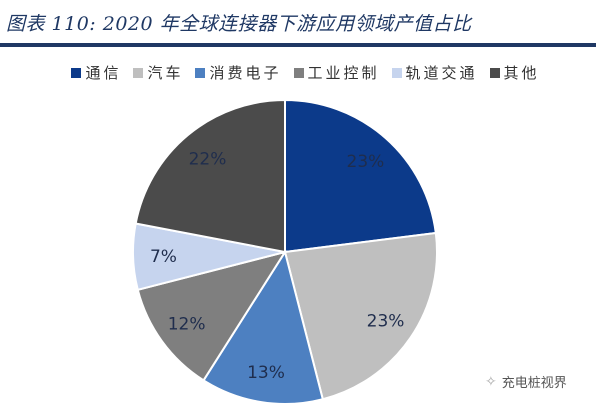  Describe the element at coordinates (343, 73) in the screenshot. I see `legend-label: 工业控制` at that location.